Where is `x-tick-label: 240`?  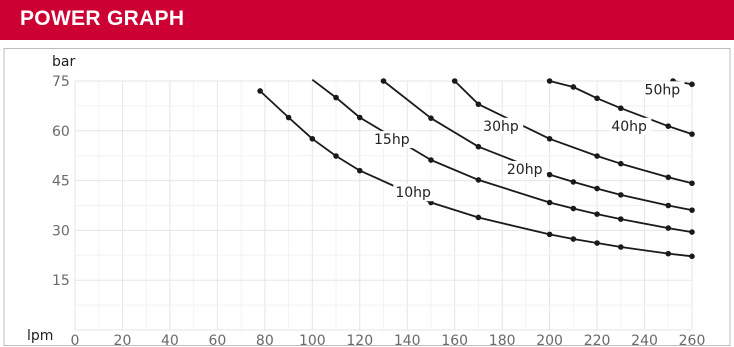 x-tick-label: 240 is located at coordinates (644, 340).